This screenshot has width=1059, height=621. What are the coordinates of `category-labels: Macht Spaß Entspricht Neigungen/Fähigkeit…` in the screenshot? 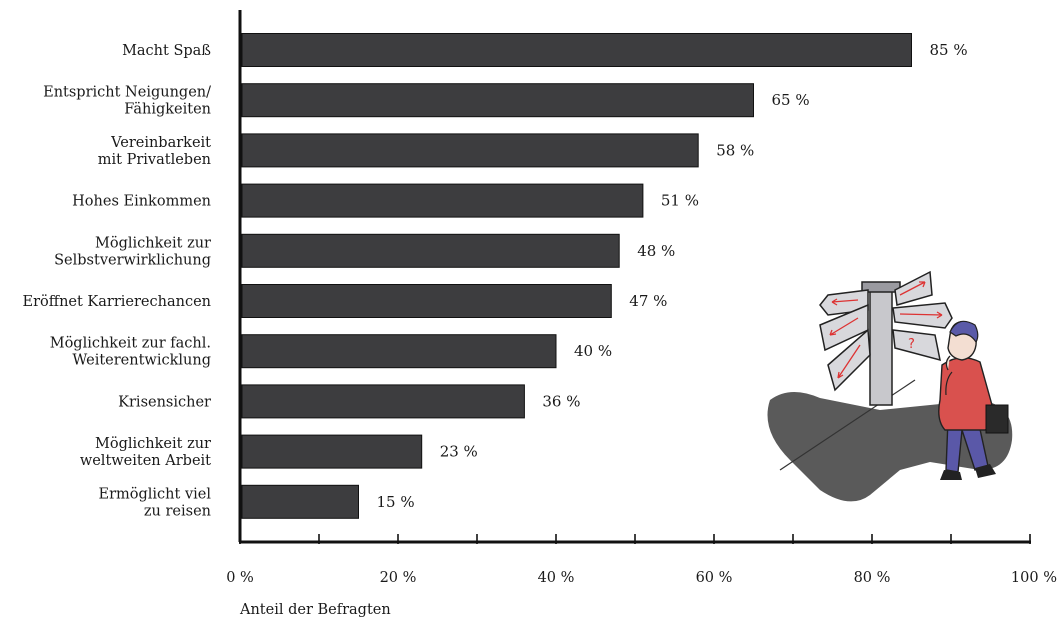 It's located at (117, 281).